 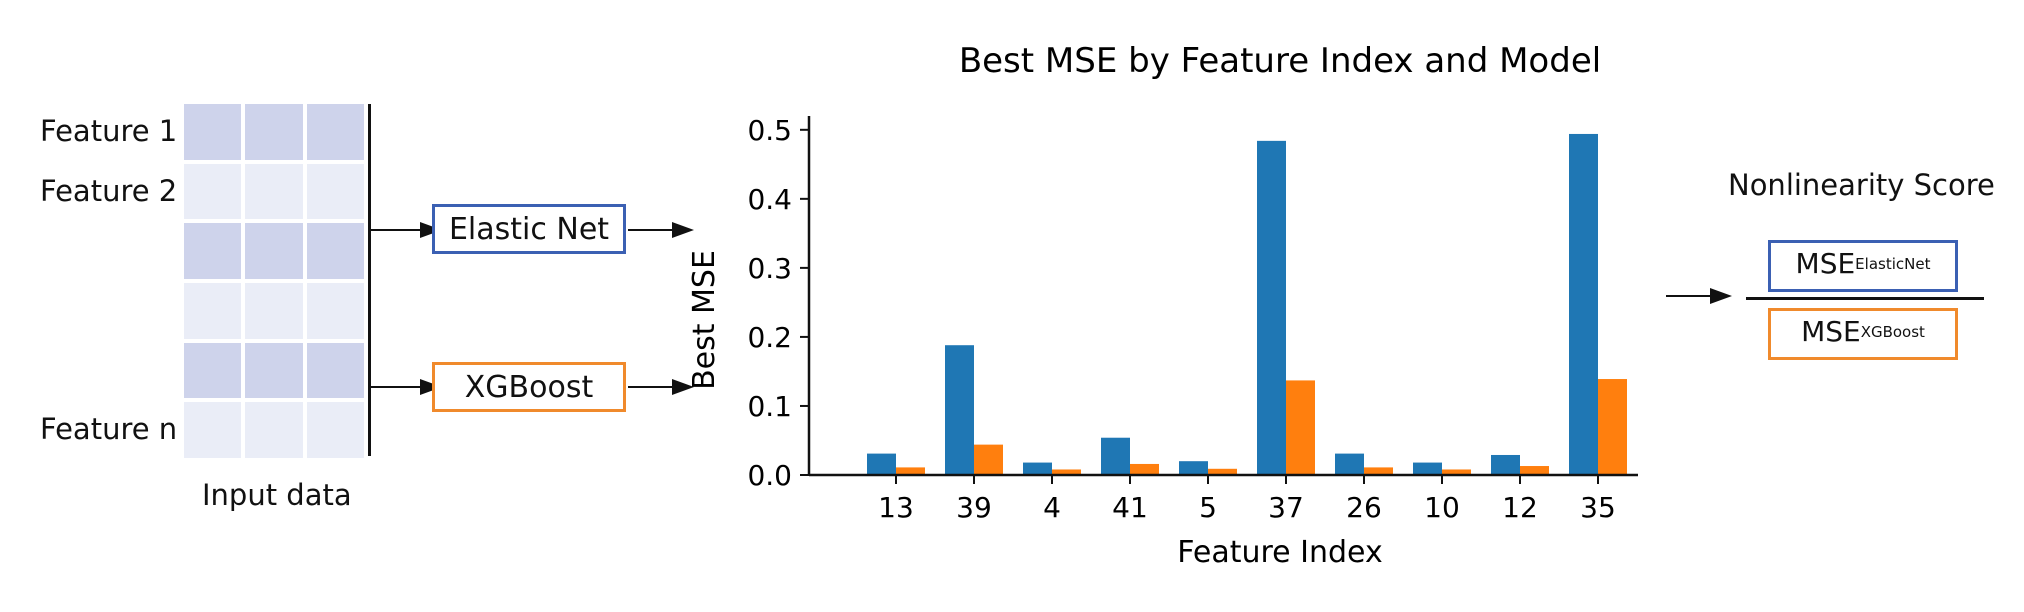 I want to click on input-data-grid, so click(x=274, y=281).